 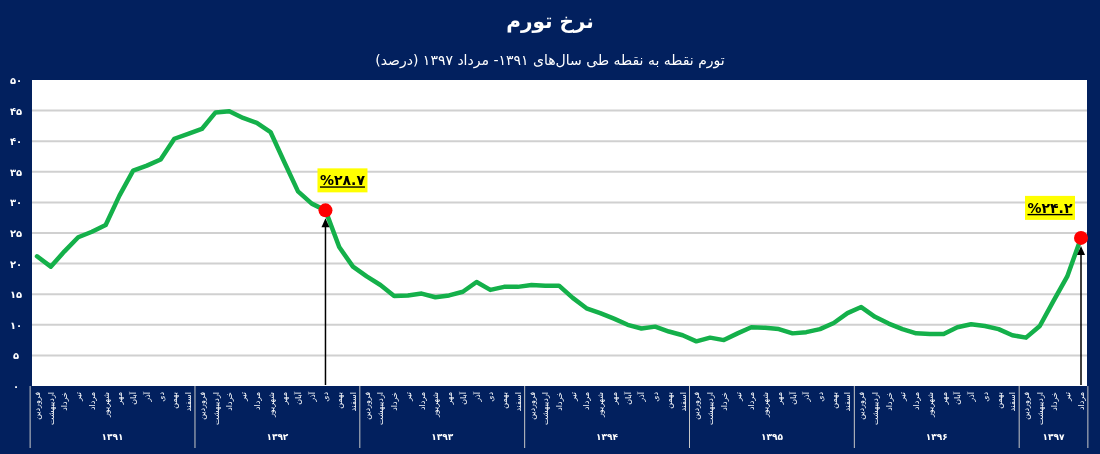 I want to click on chart-title: نرخ تورم, so click(x=550, y=21).